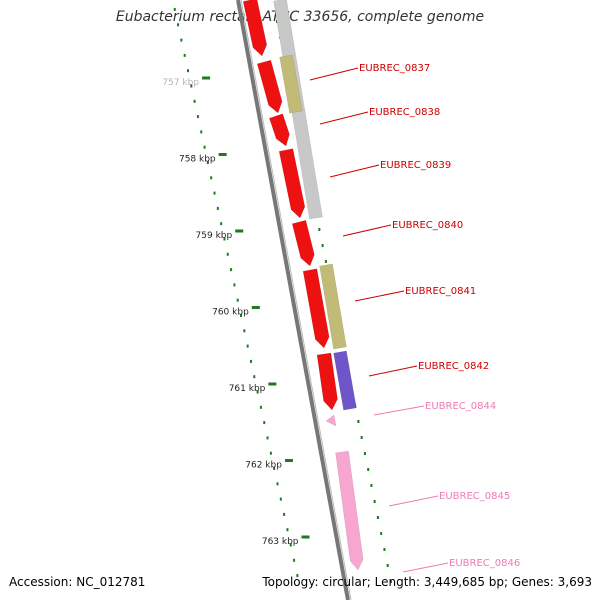 The height and width of the screenshot is (600, 600). Describe the element at coordinates (263, 466) in the screenshot. I see `tick-label: 762 kbp` at that location.